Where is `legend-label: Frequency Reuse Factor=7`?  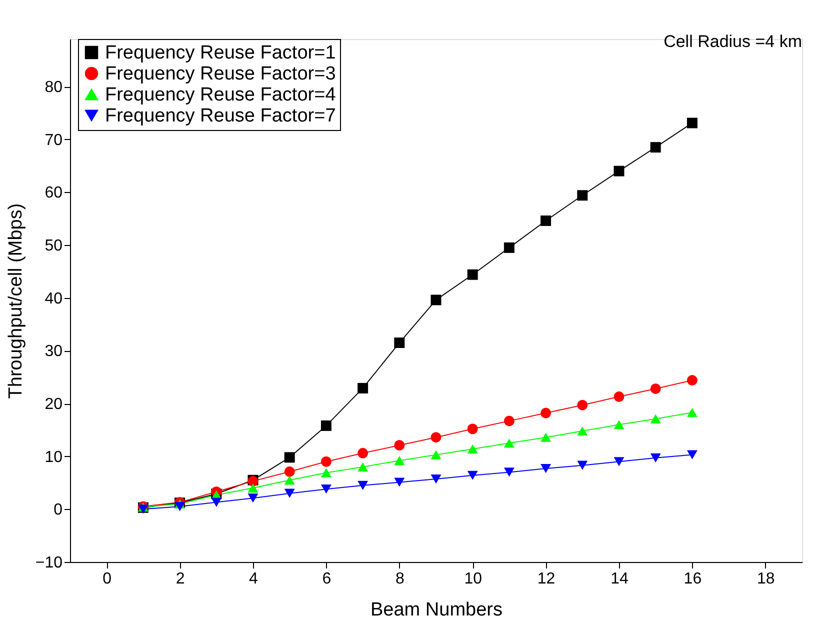 legend-label: Frequency Reuse Factor=7 is located at coordinates (220, 116).